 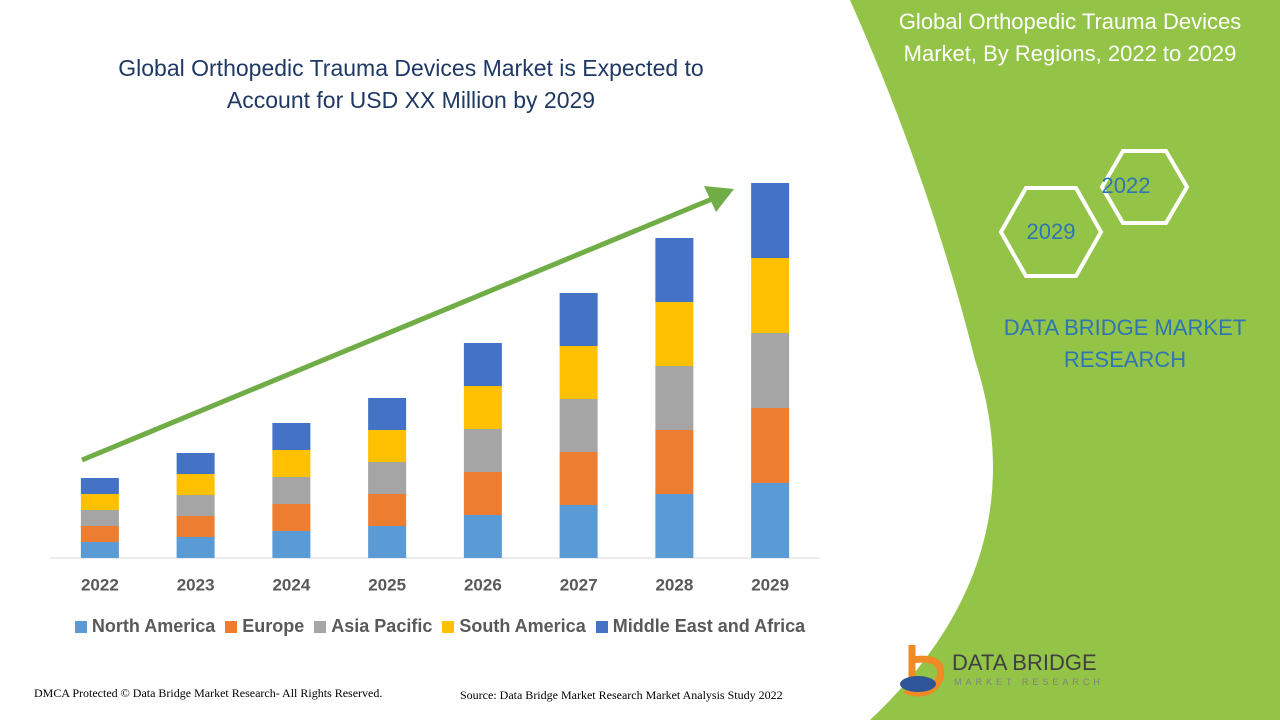 I want to click on logo-tagline: MARKET RESEARCH, so click(x=1029, y=682).